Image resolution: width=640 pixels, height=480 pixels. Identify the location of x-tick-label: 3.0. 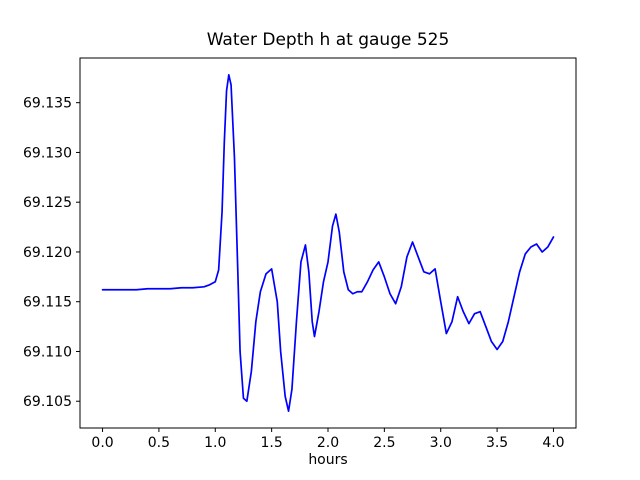
(441, 443).